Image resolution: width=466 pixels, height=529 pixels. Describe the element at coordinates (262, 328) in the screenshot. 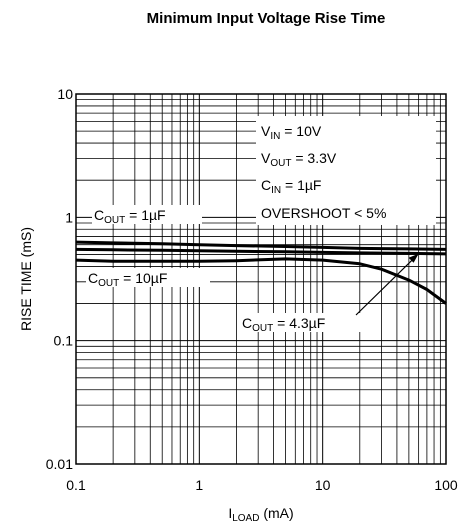

I see `series-annotation-3-sub: OUT` at that location.